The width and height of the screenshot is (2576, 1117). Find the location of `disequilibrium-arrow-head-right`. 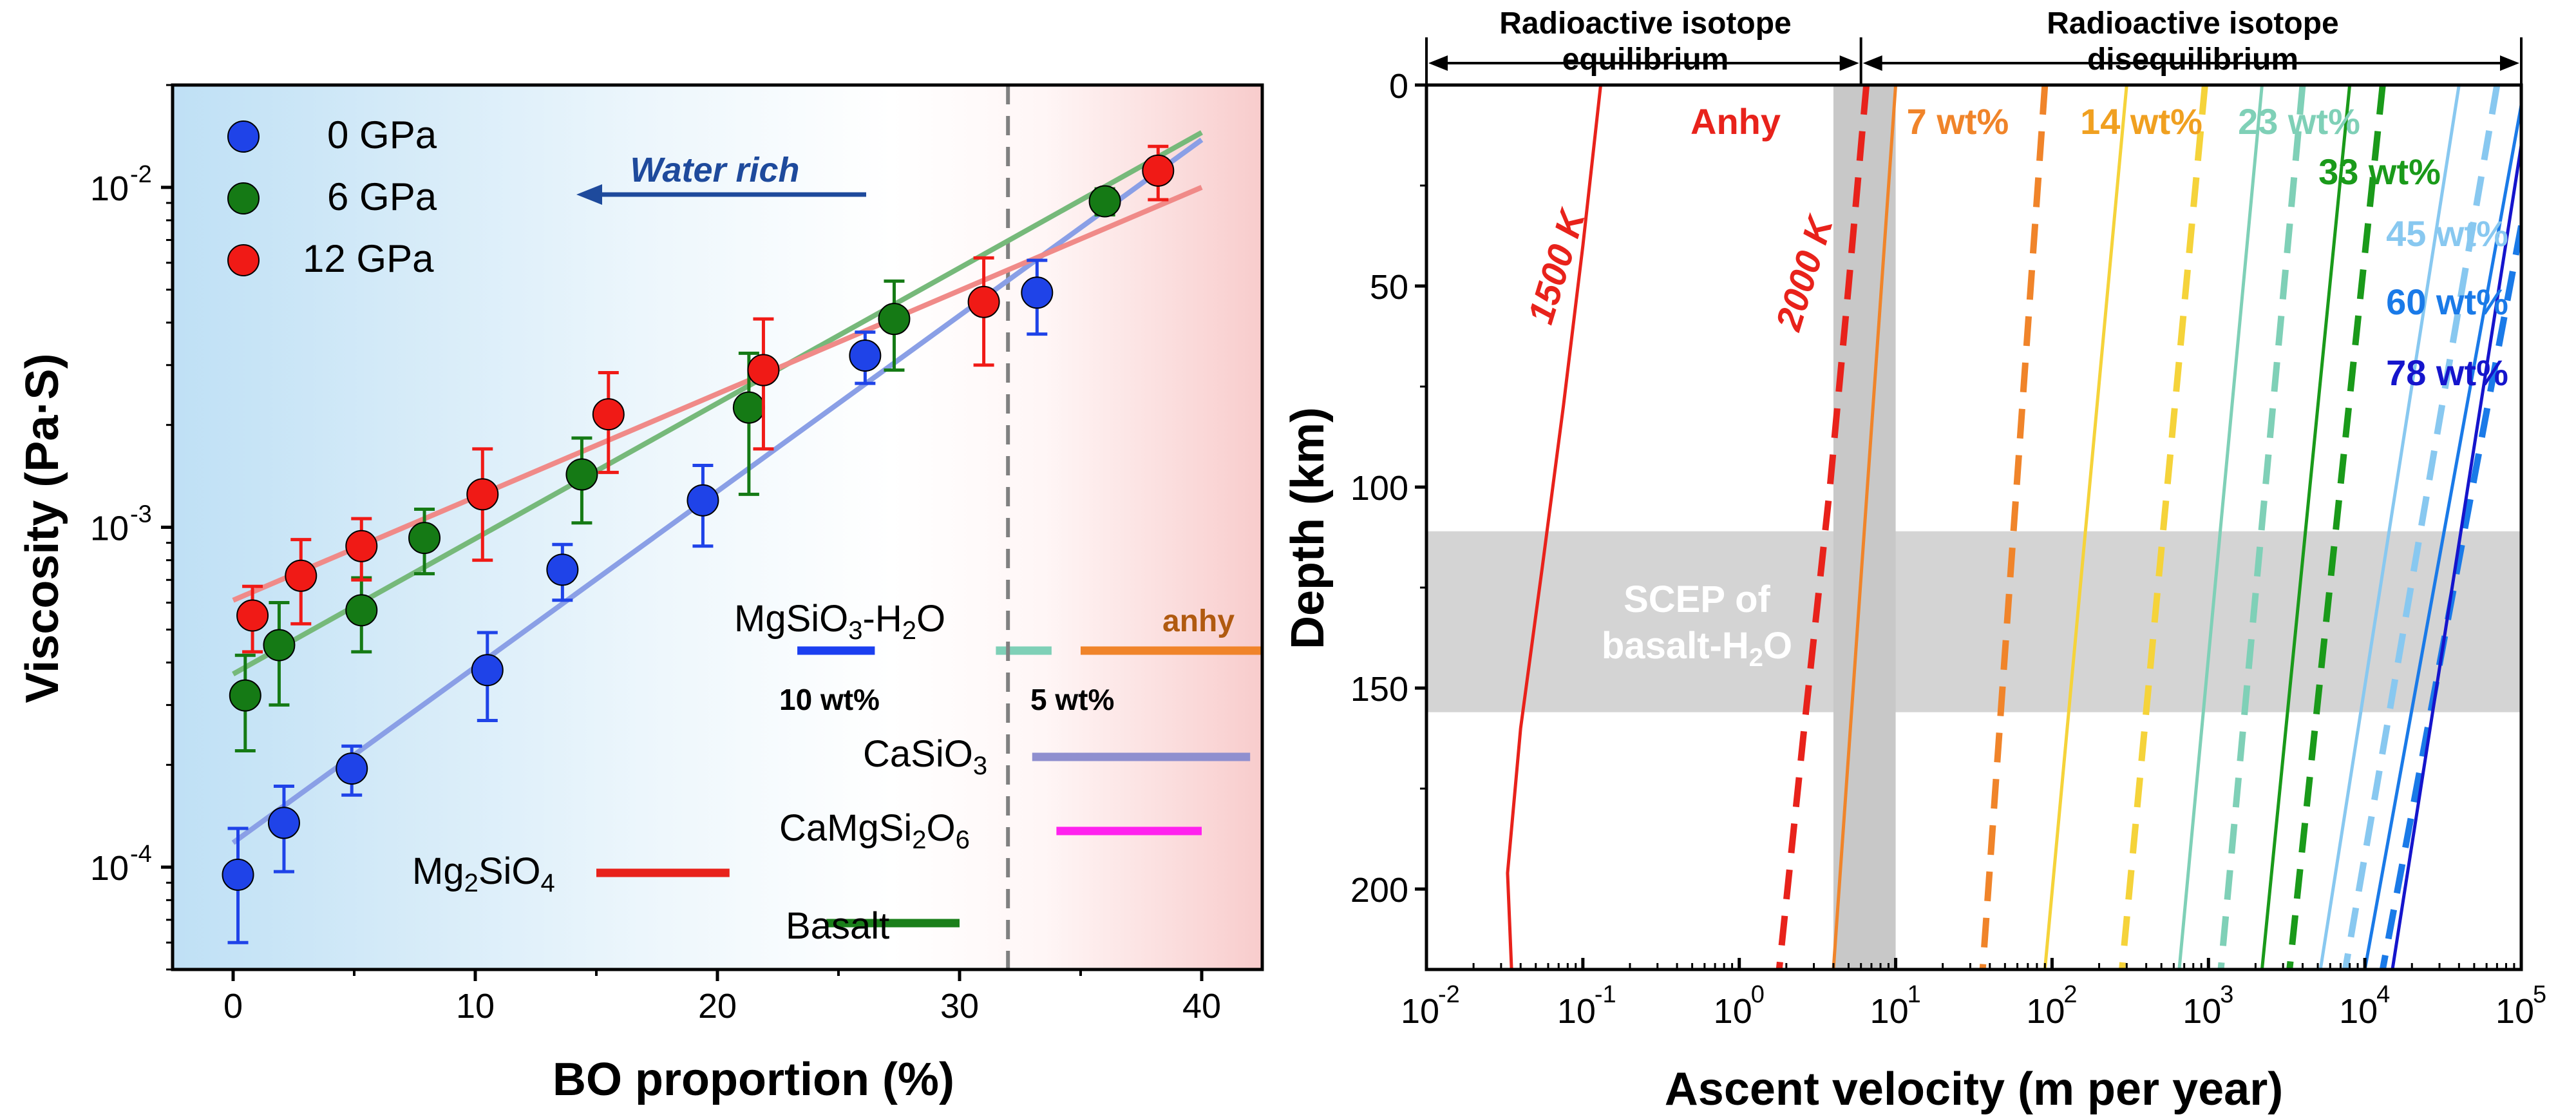

disequilibrium-arrow-head-right is located at coordinates (2509, 63).